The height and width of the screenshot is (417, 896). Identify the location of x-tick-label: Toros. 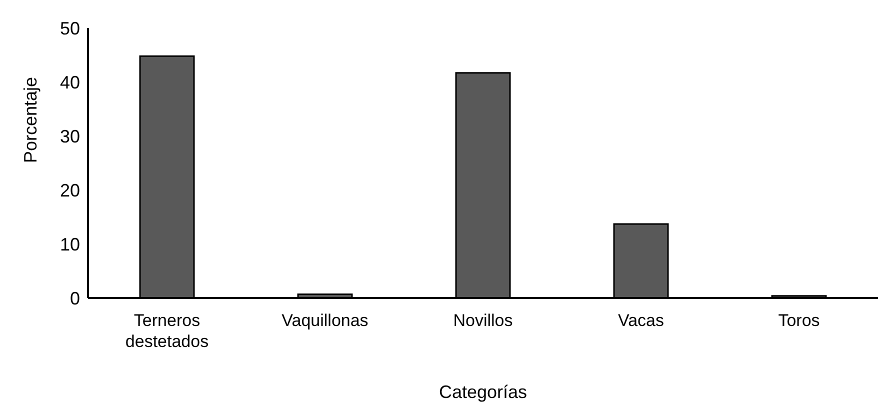
(799, 320).